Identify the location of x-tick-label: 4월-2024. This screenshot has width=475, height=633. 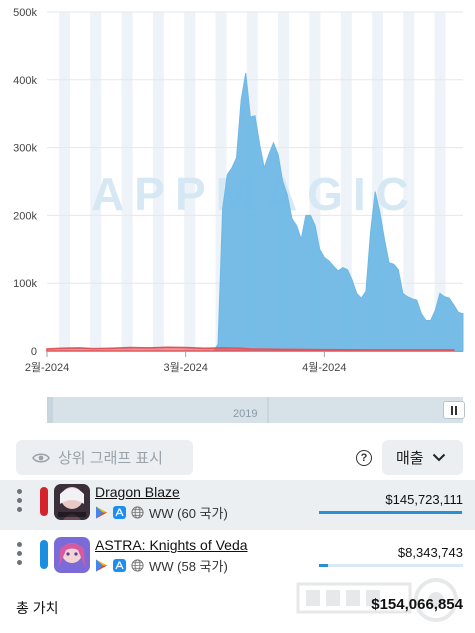
(324, 367).